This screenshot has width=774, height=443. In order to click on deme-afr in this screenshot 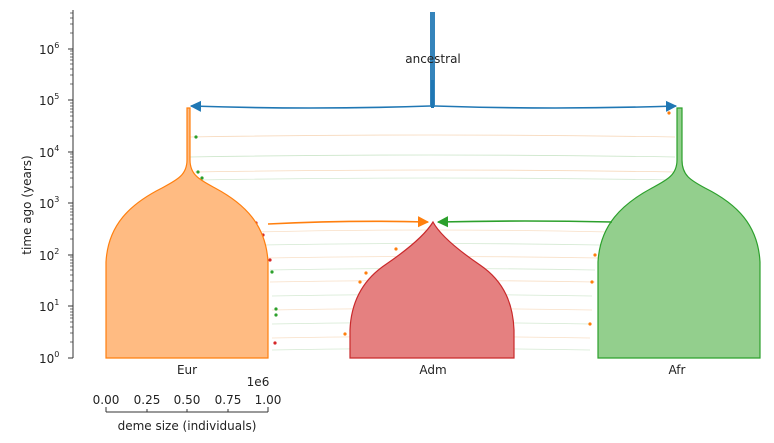, I will do `click(679, 233)`.